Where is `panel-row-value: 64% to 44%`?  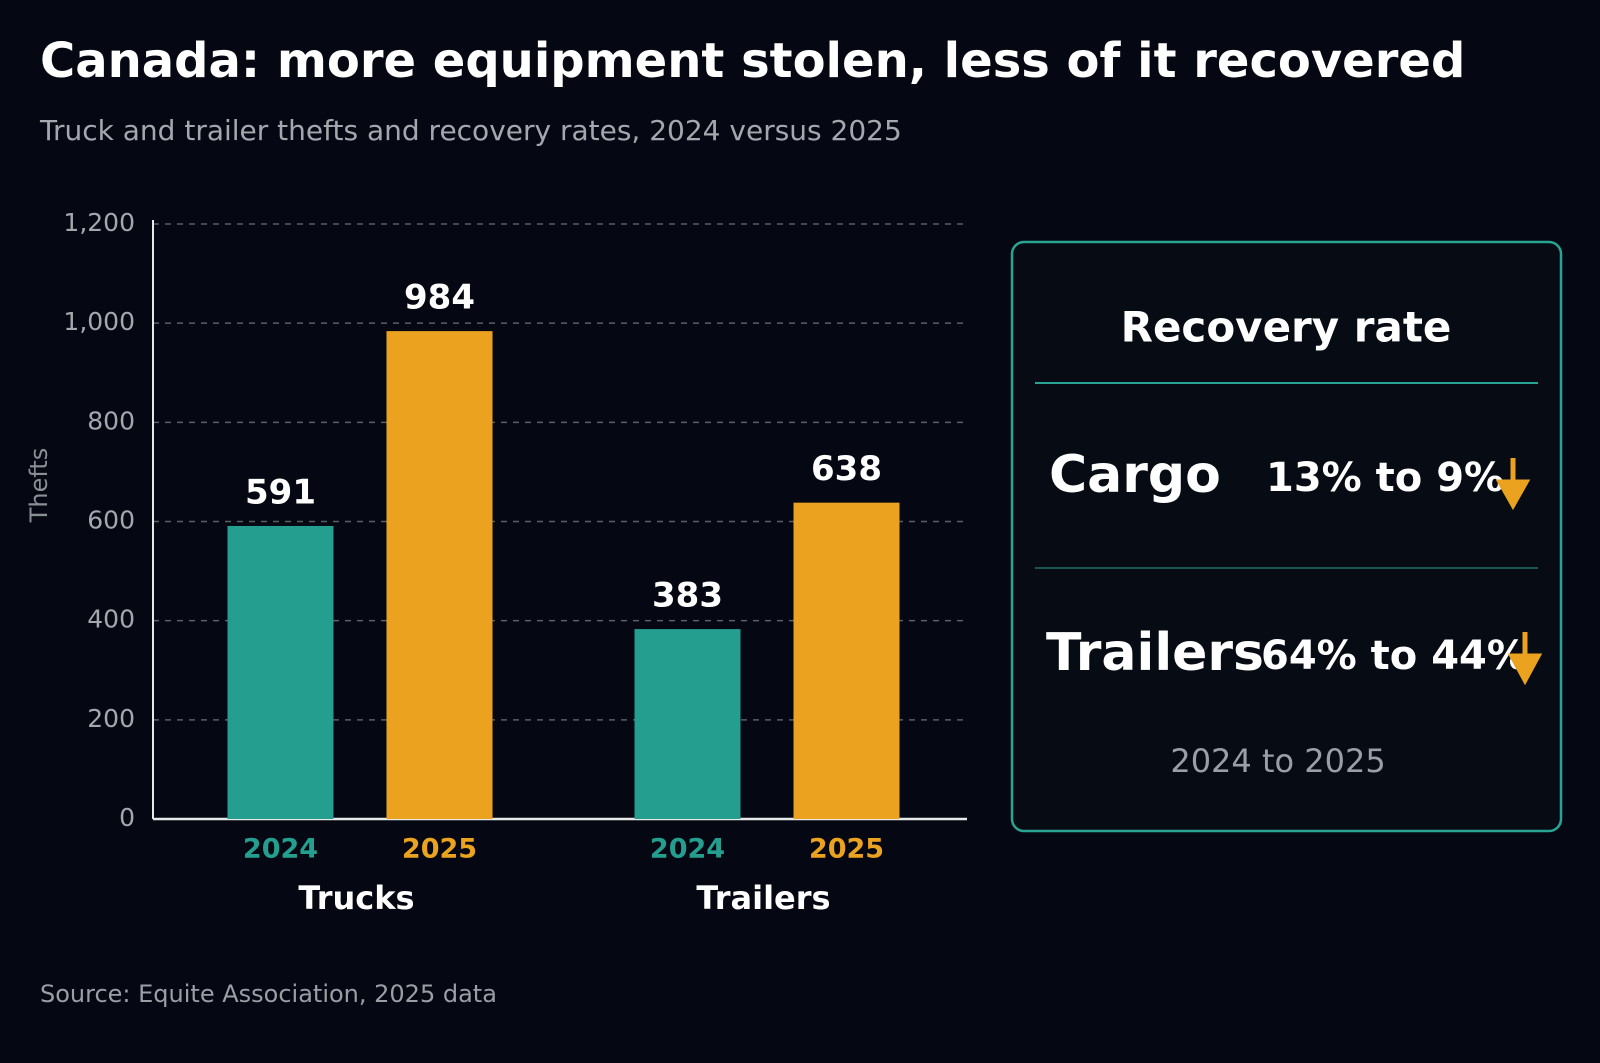
panel-row-value: 64% to 44% is located at coordinates (1394, 656).